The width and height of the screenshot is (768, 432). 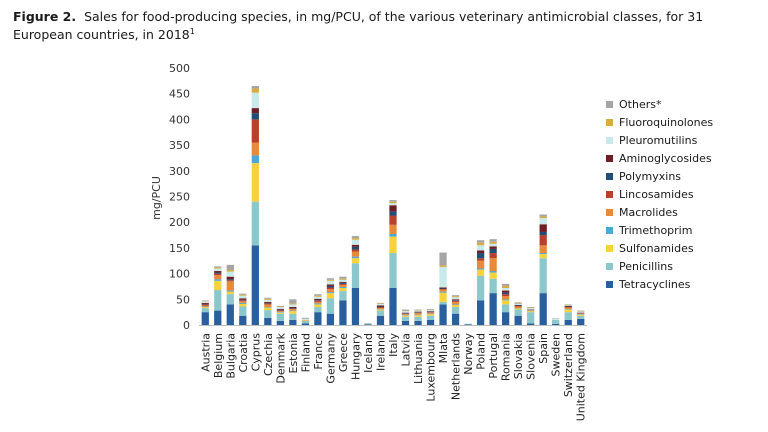 What do you see at coordinates (456, 366) in the screenshot?
I see `x-tick-label: Netherlands` at bounding box center [456, 366].